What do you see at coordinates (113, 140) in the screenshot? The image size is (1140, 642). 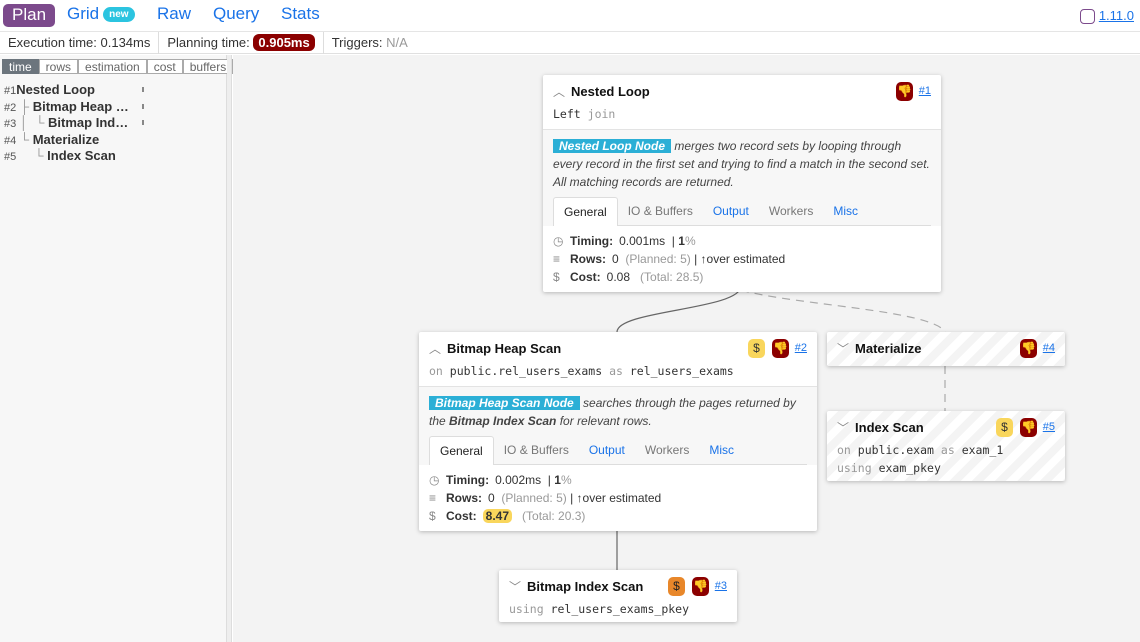 I see `tree-item: #4 └ Materialize` at bounding box center [113, 140].